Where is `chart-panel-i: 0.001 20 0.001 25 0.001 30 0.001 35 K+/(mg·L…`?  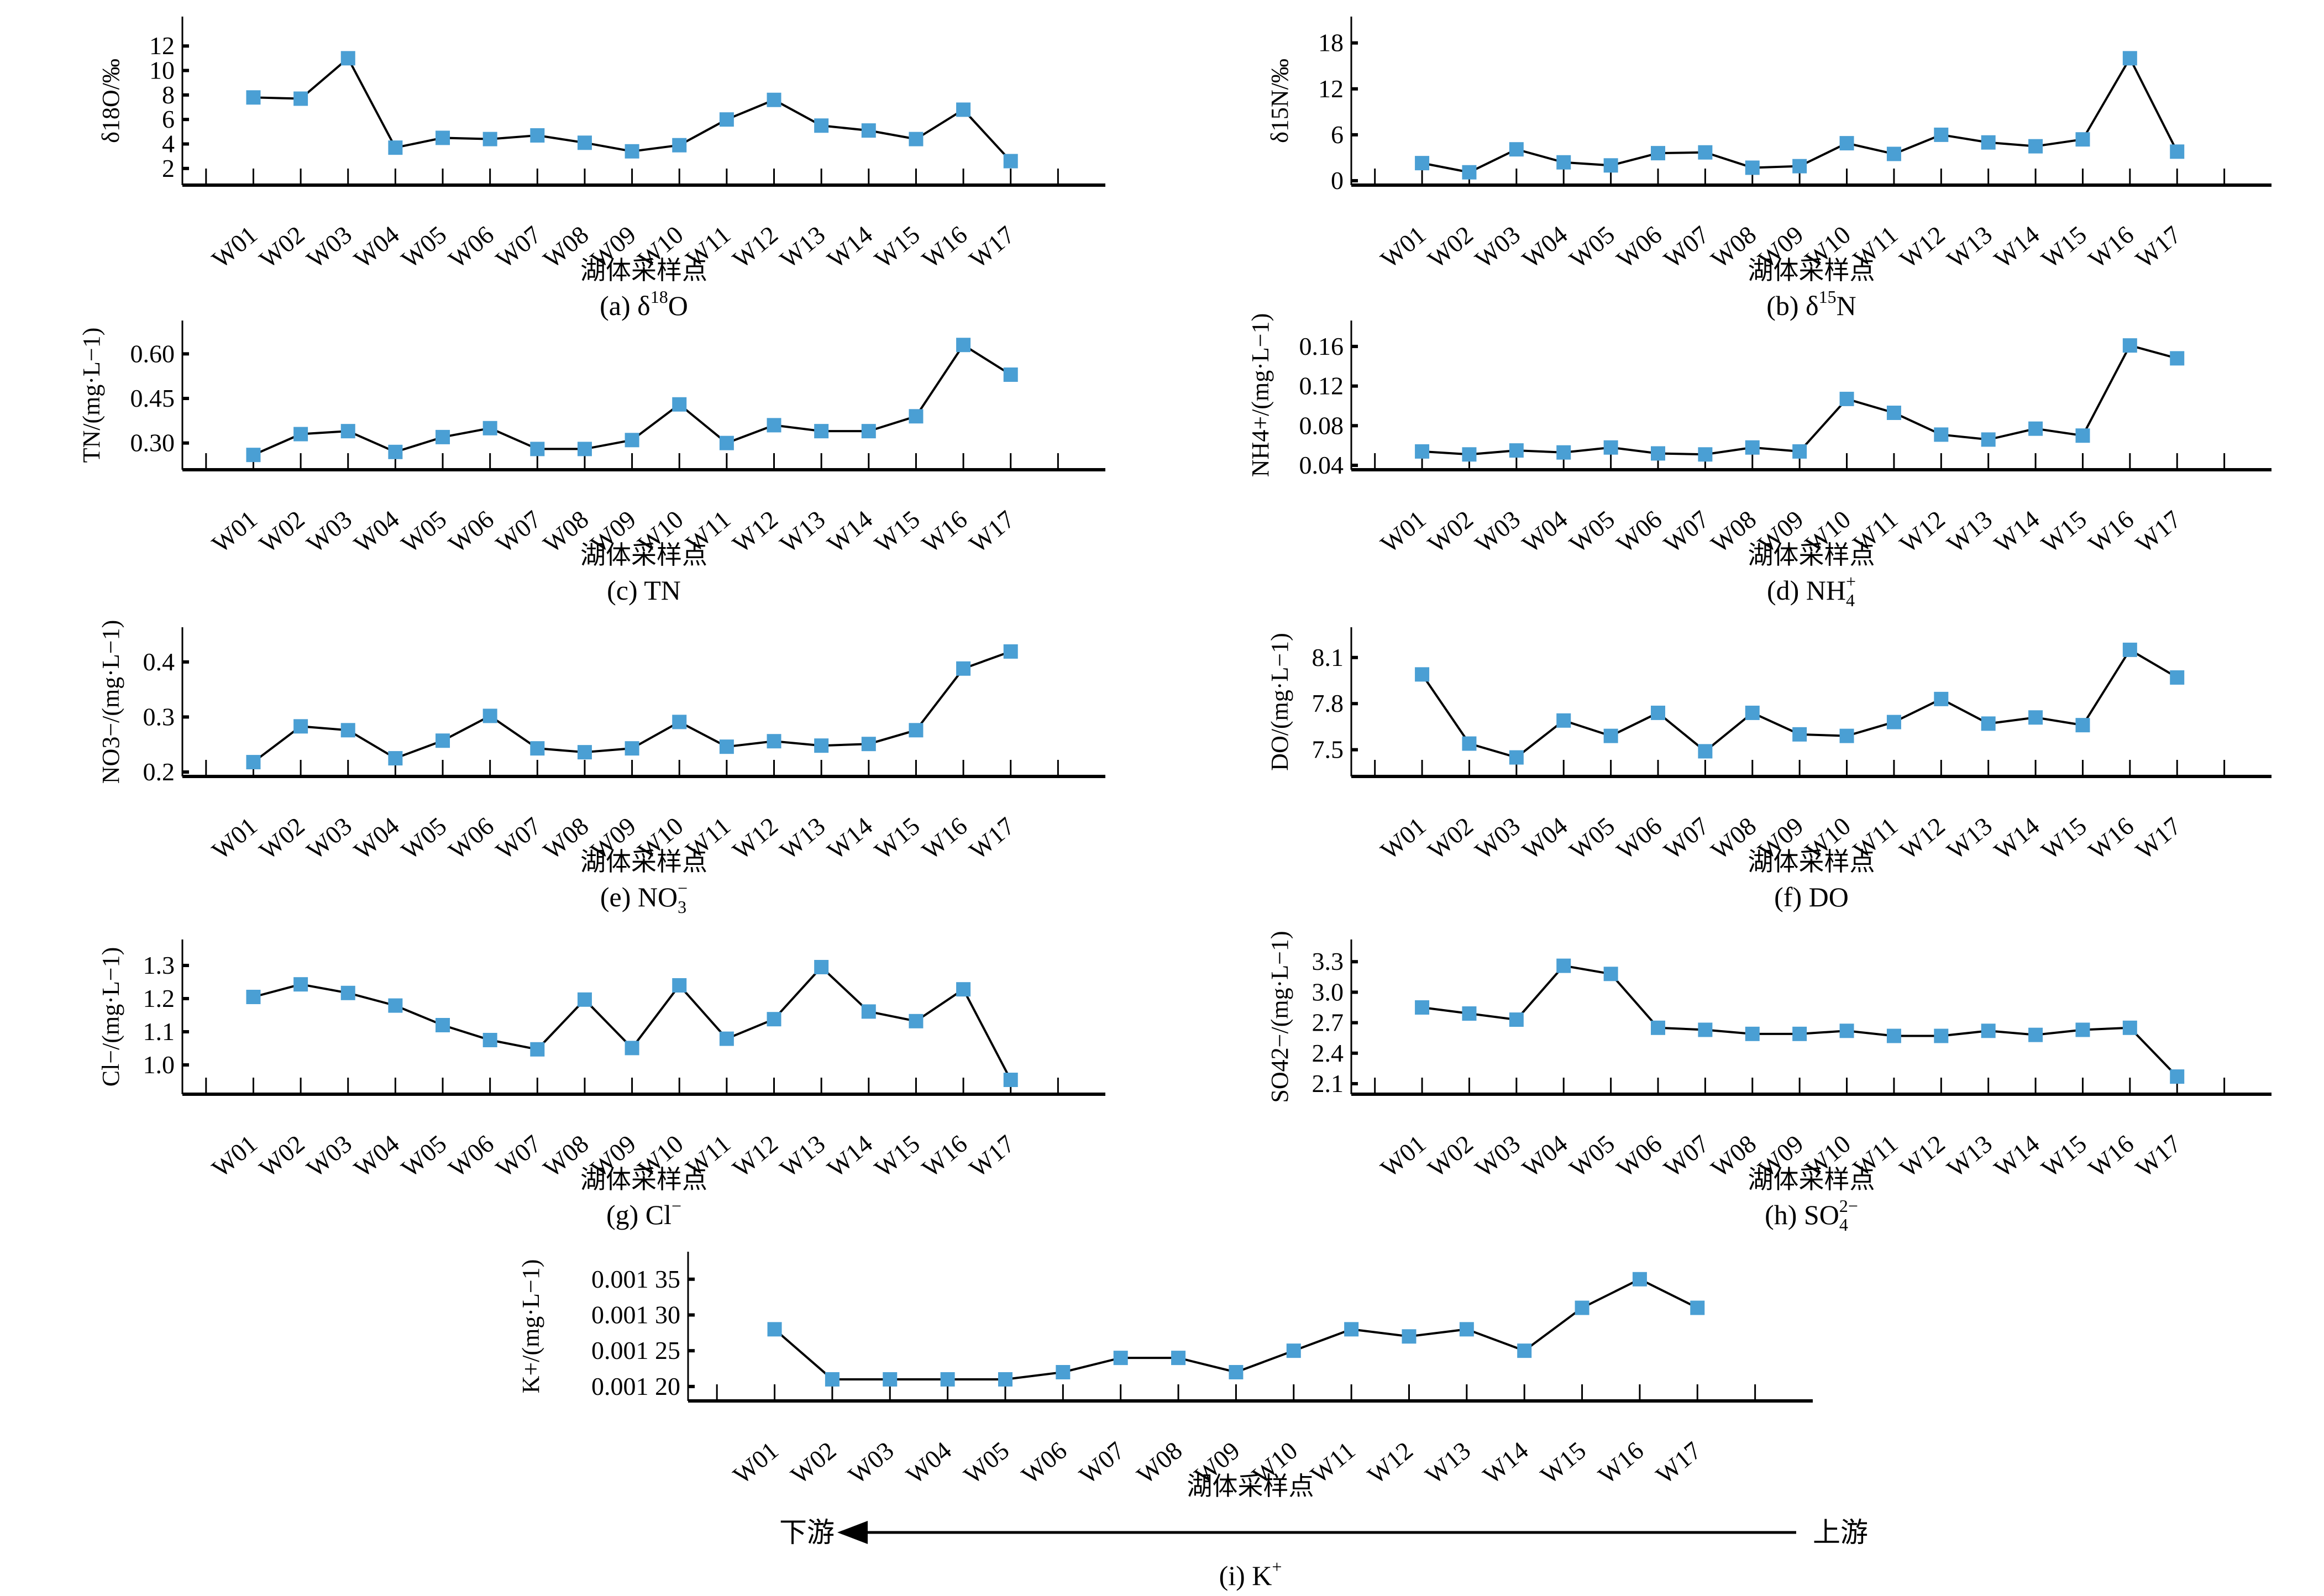 chart-panel-i: 0.001 20 0.001 25 0.001 30 0.001 35 K+/(mg·L… is located at coordinates (1165, 1422).